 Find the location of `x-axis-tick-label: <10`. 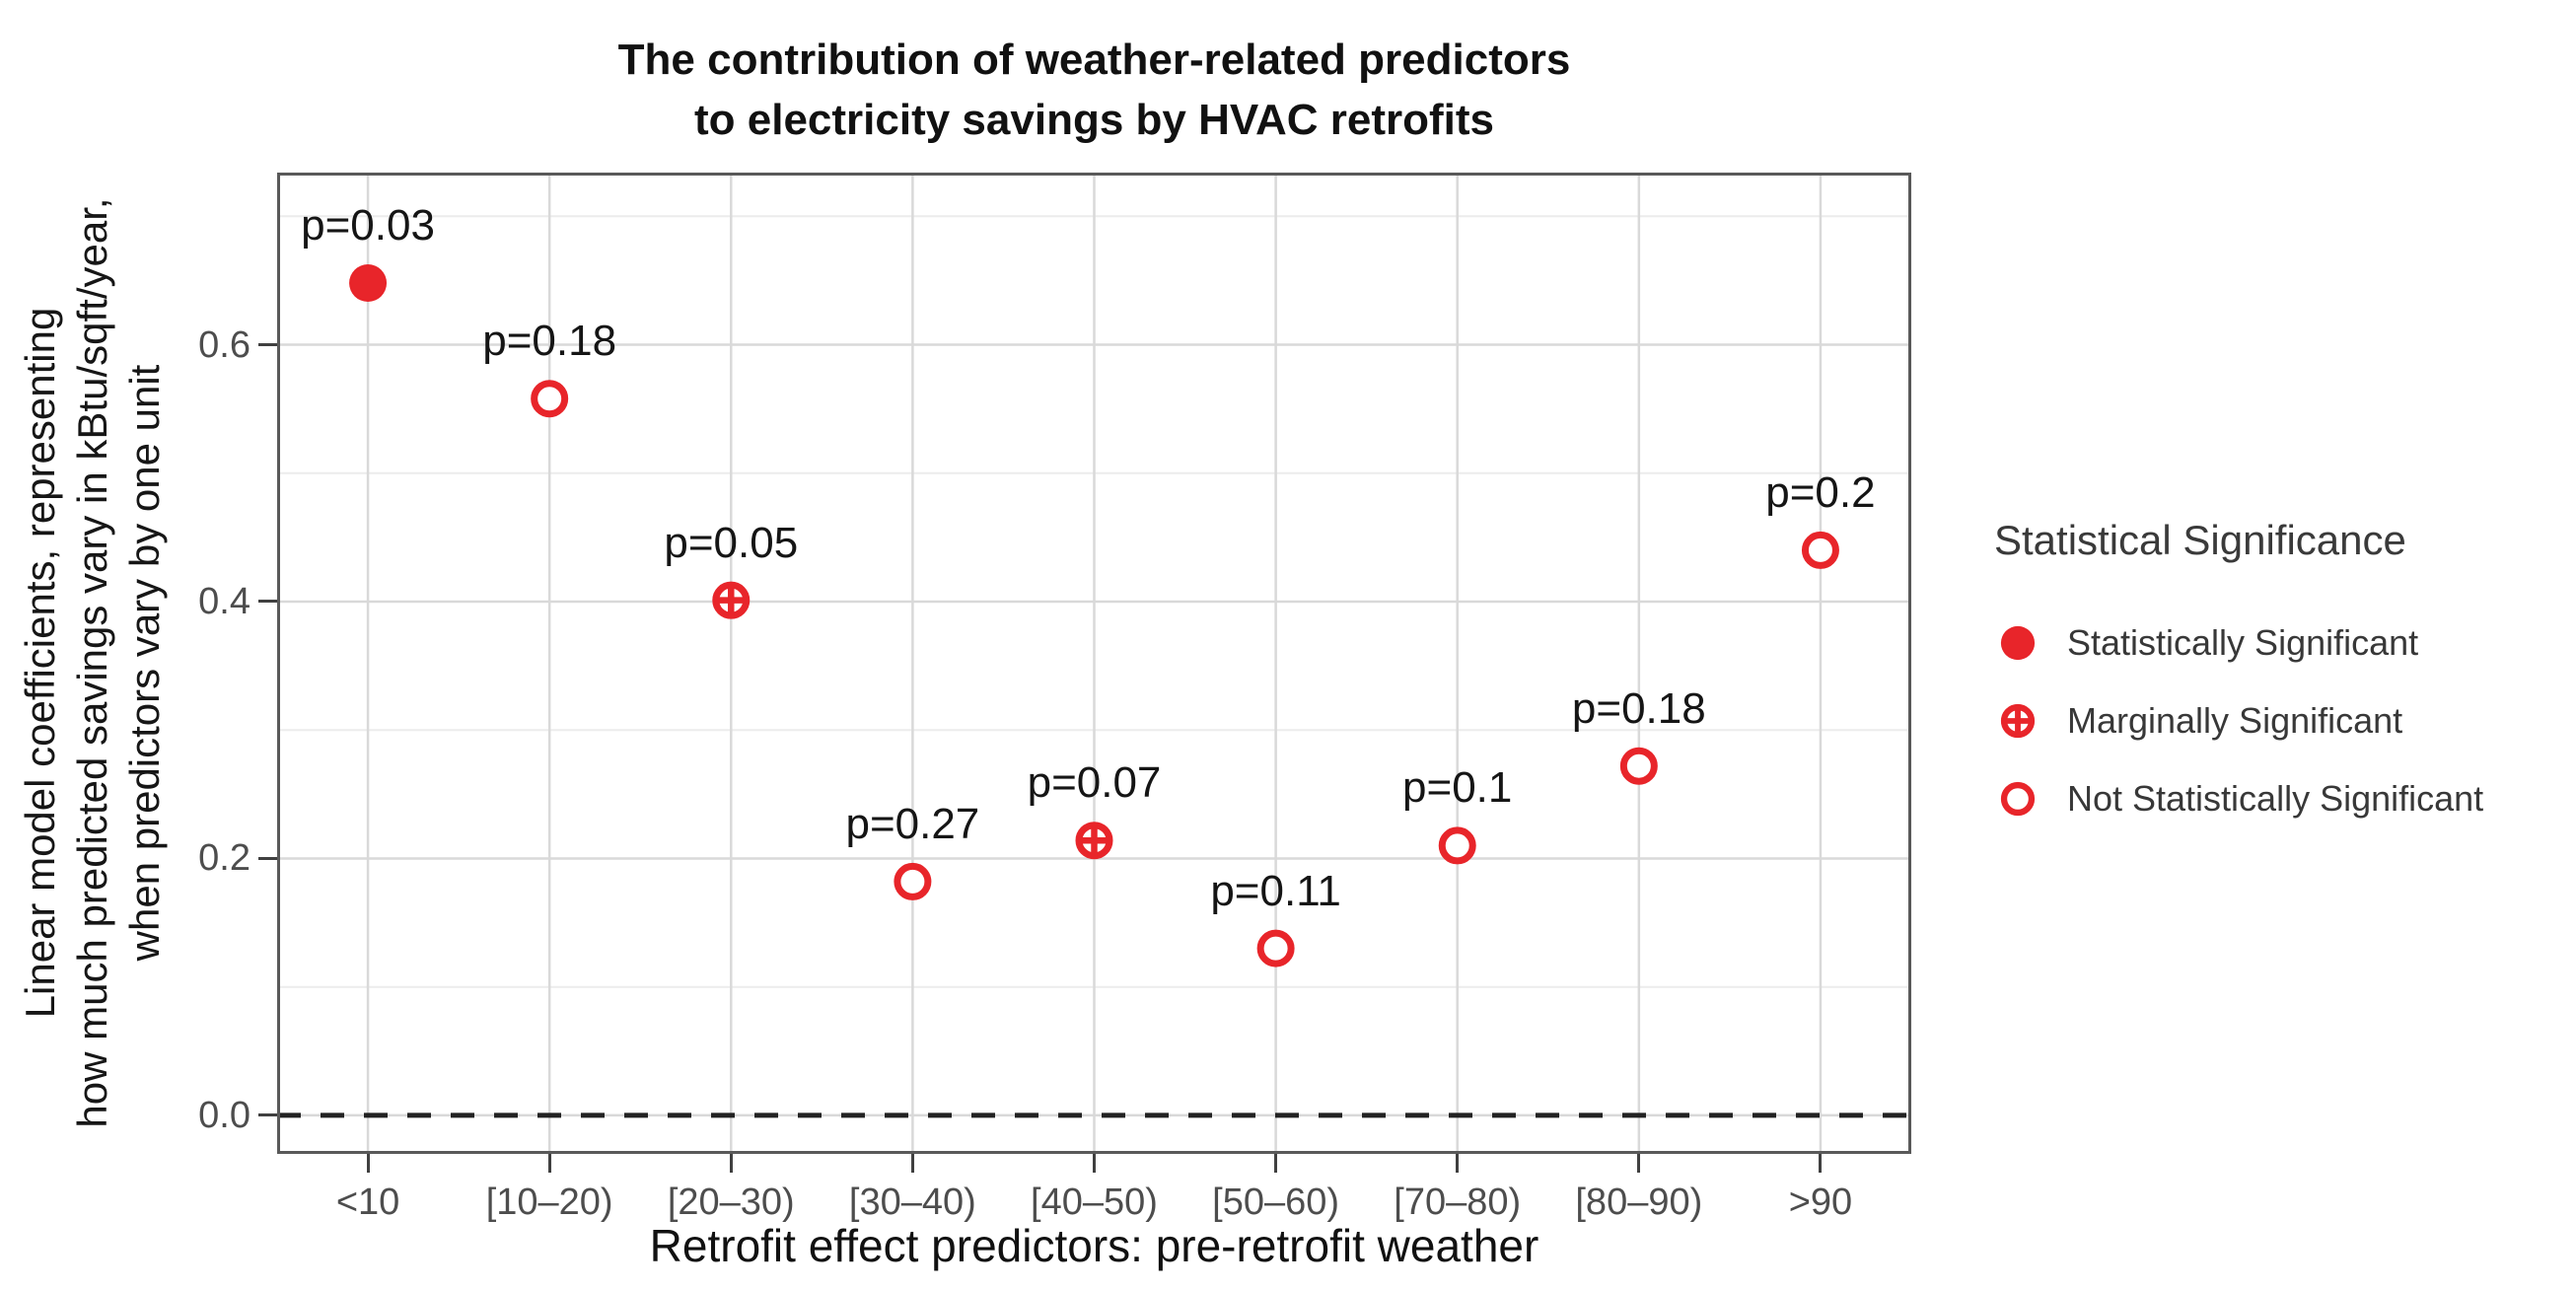

x-axis-tick-label: <10 is located at coordinates (367, 1203).